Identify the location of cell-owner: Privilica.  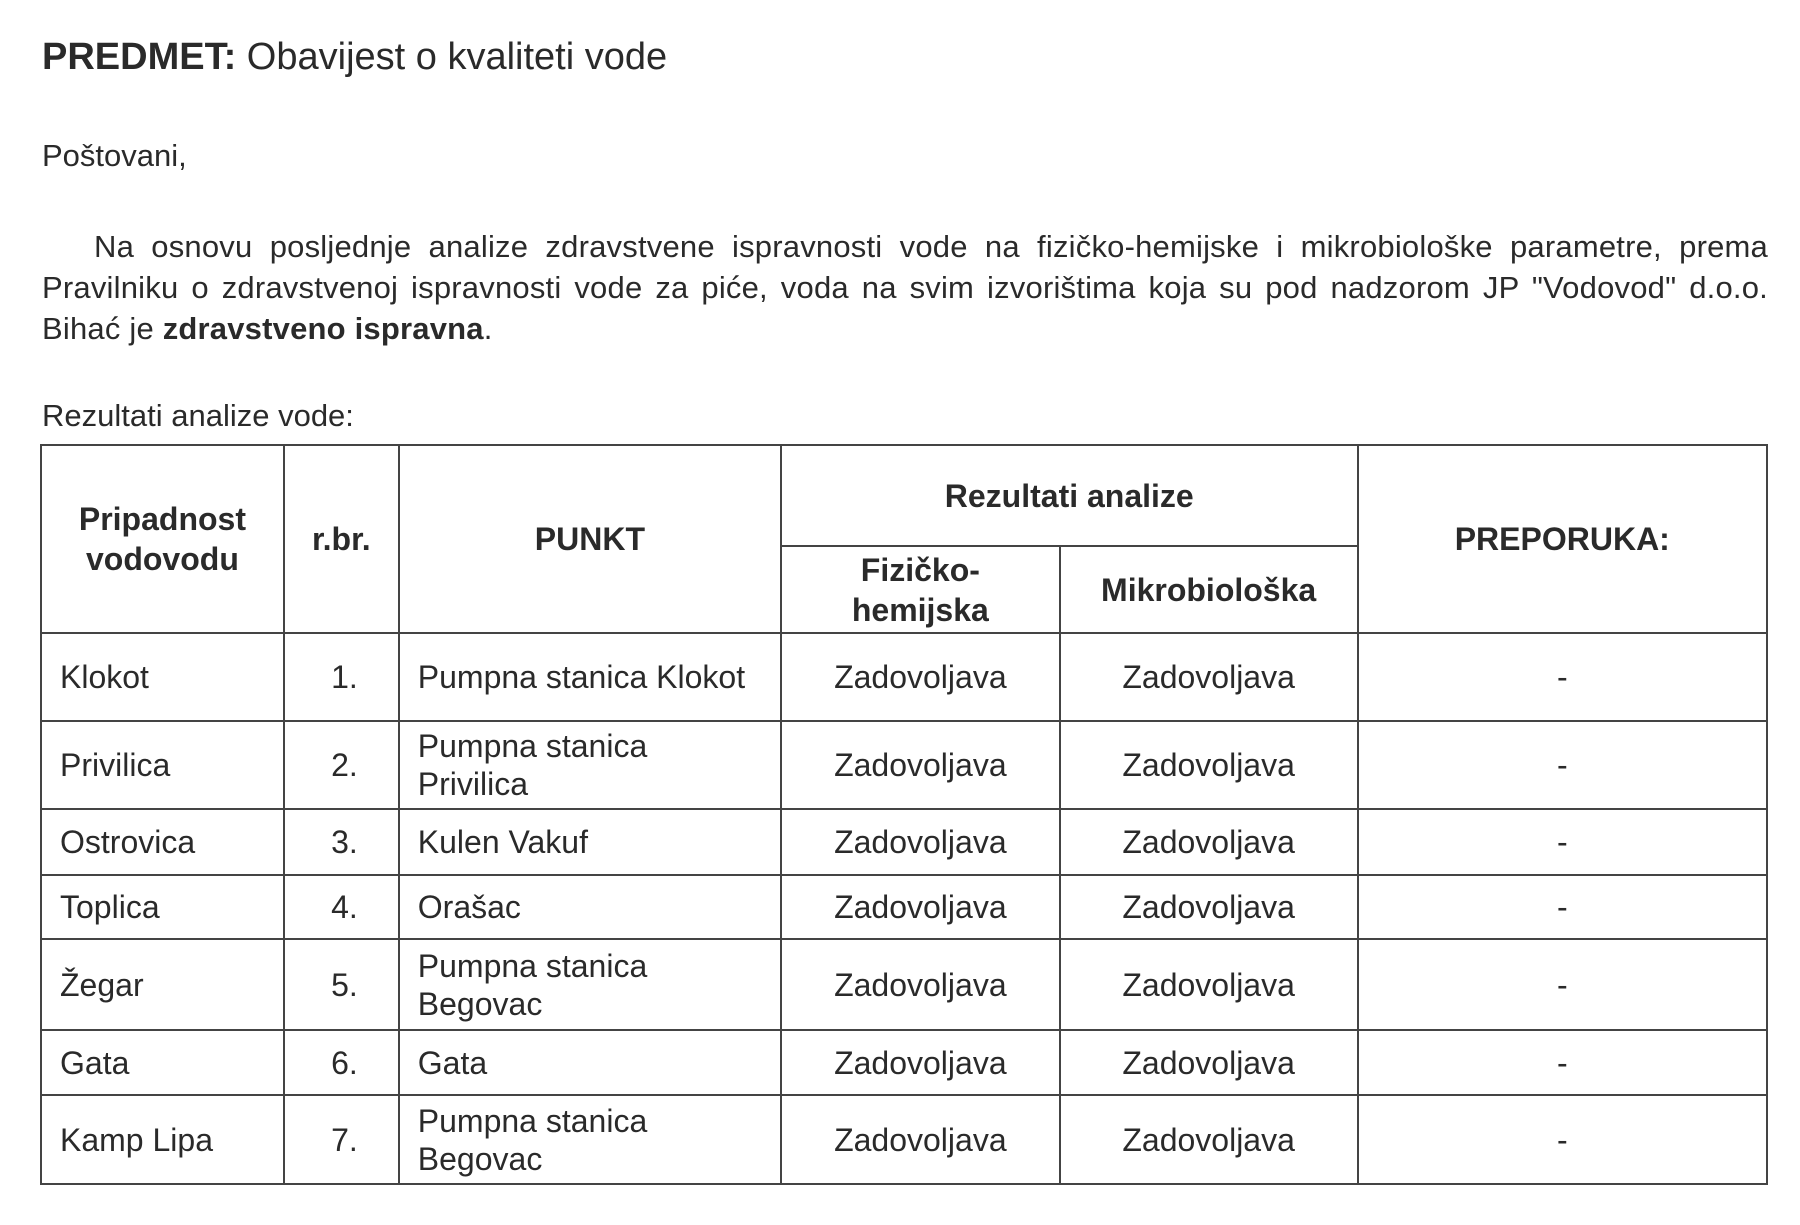
(162, 765).